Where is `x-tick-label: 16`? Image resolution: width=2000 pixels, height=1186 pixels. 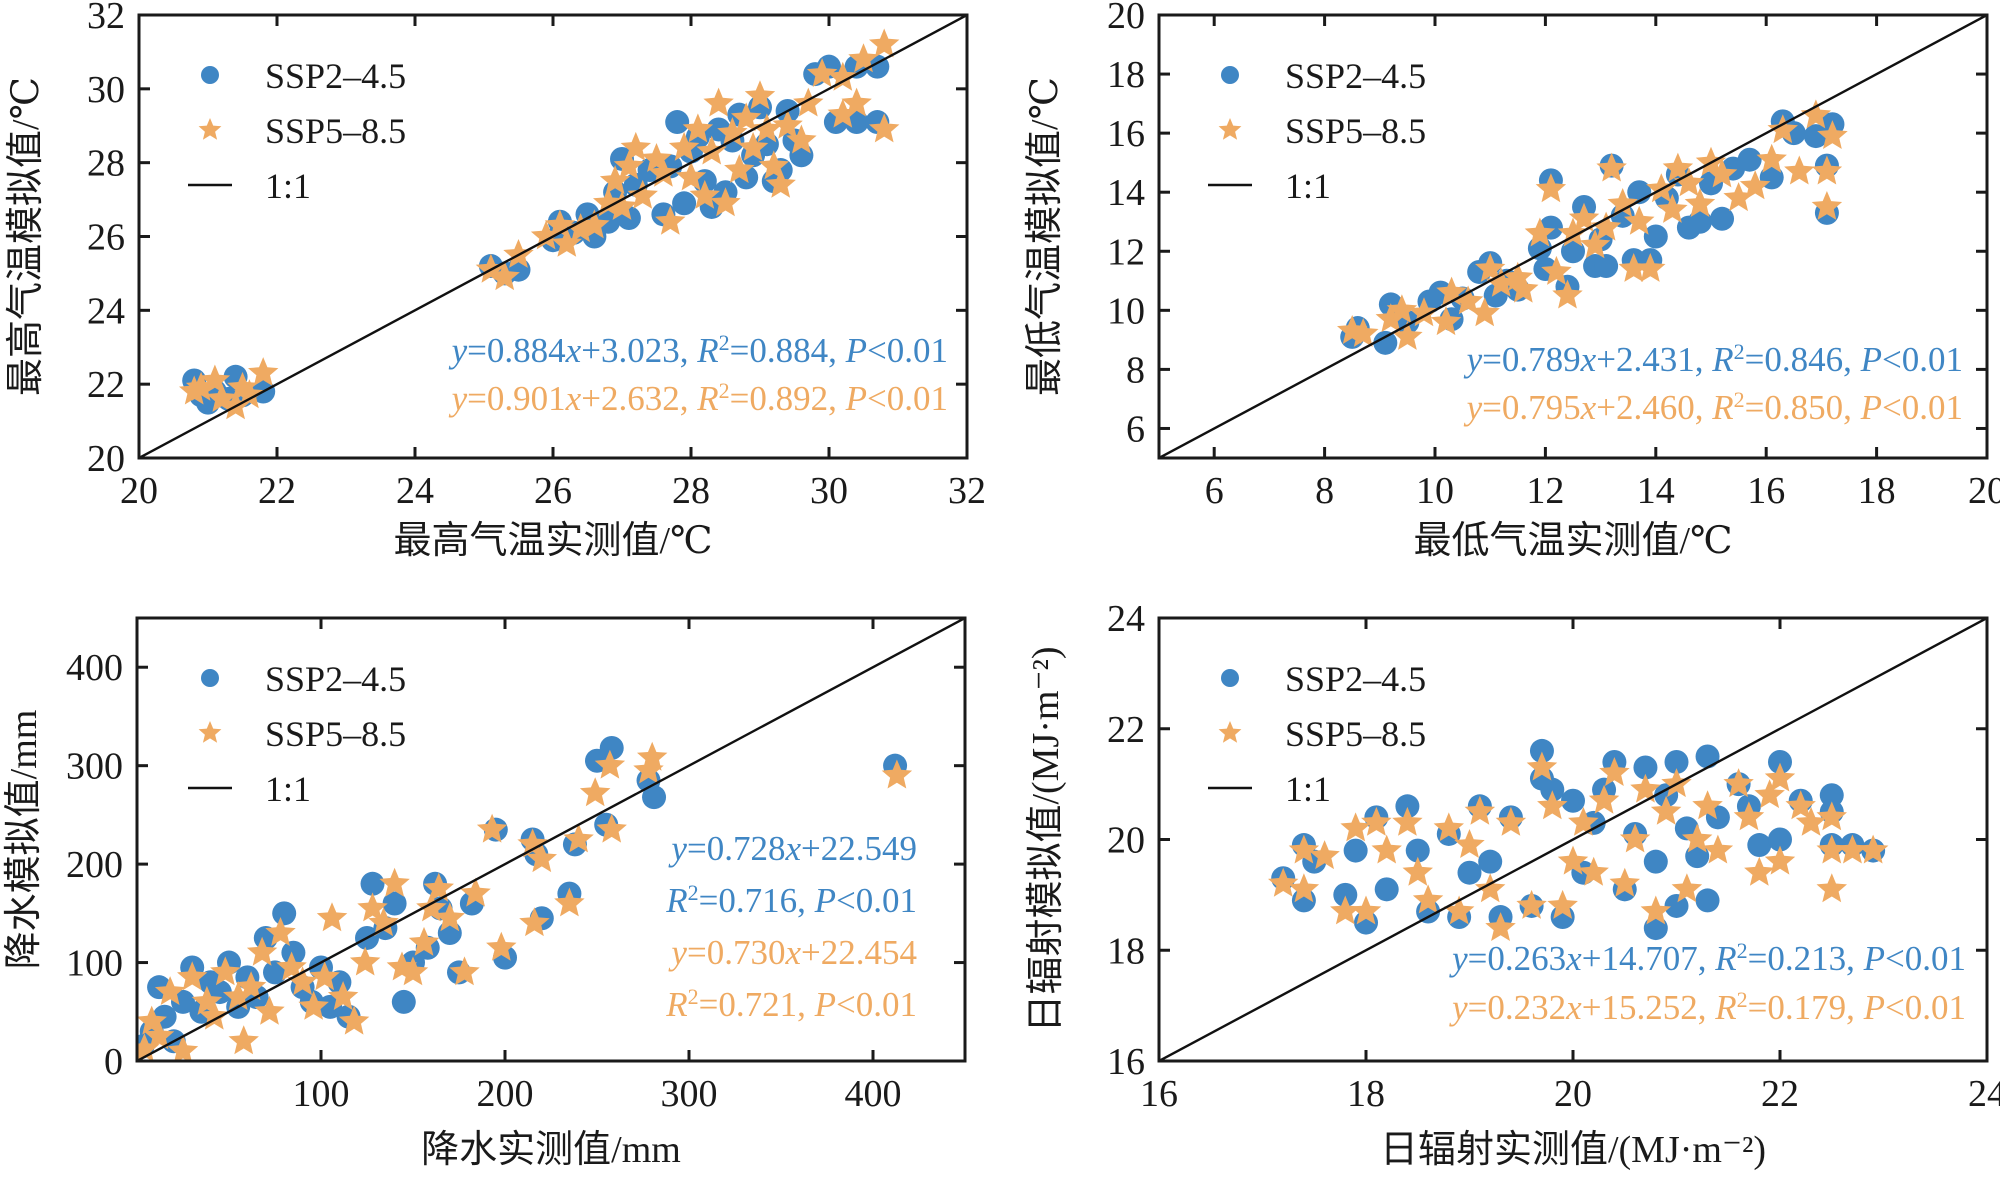
x-tick-label: 16 is located at coordinates (1766, 491).